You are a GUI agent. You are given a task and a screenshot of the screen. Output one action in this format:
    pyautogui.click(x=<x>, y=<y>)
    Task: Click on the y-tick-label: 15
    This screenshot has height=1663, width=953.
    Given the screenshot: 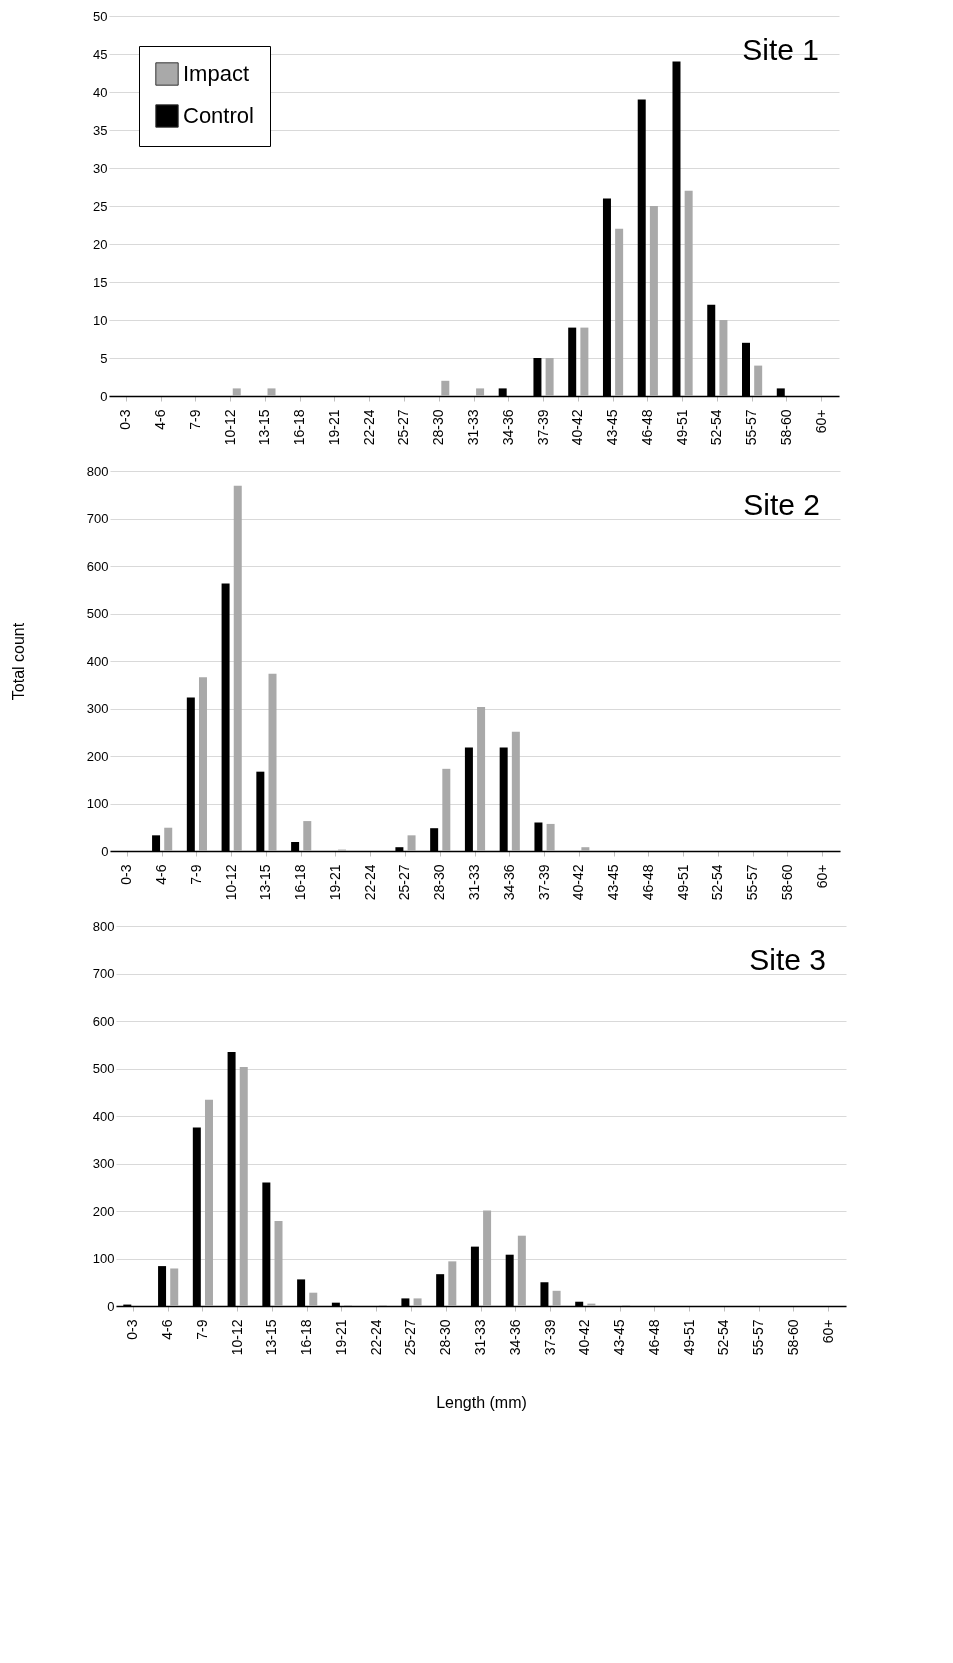 What is the action you would take?
    pyautogui.click(x=100, y=282)
    